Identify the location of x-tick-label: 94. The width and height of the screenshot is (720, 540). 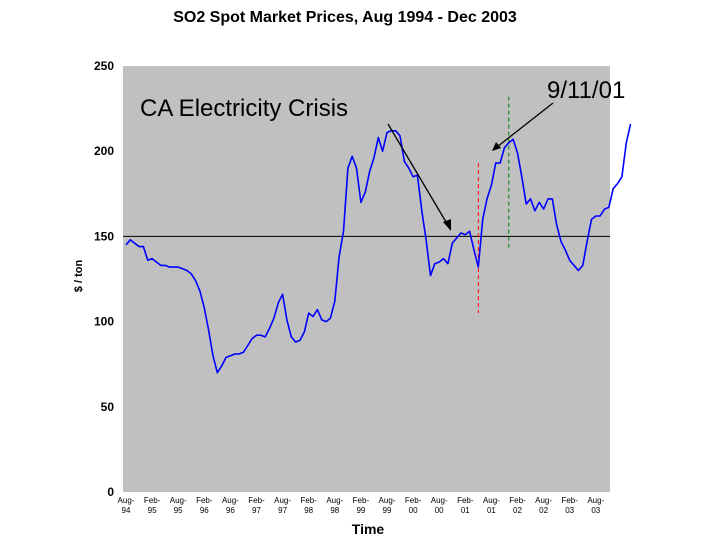
(126, 510).